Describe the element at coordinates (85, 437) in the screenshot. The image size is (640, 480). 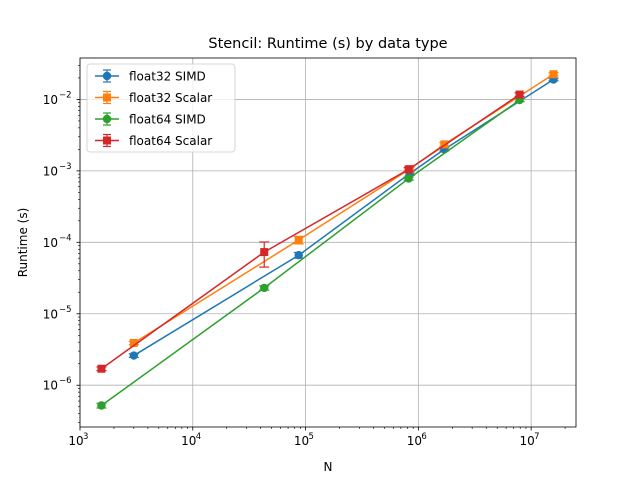
I see `x-tick-exponent: 3` at that location.